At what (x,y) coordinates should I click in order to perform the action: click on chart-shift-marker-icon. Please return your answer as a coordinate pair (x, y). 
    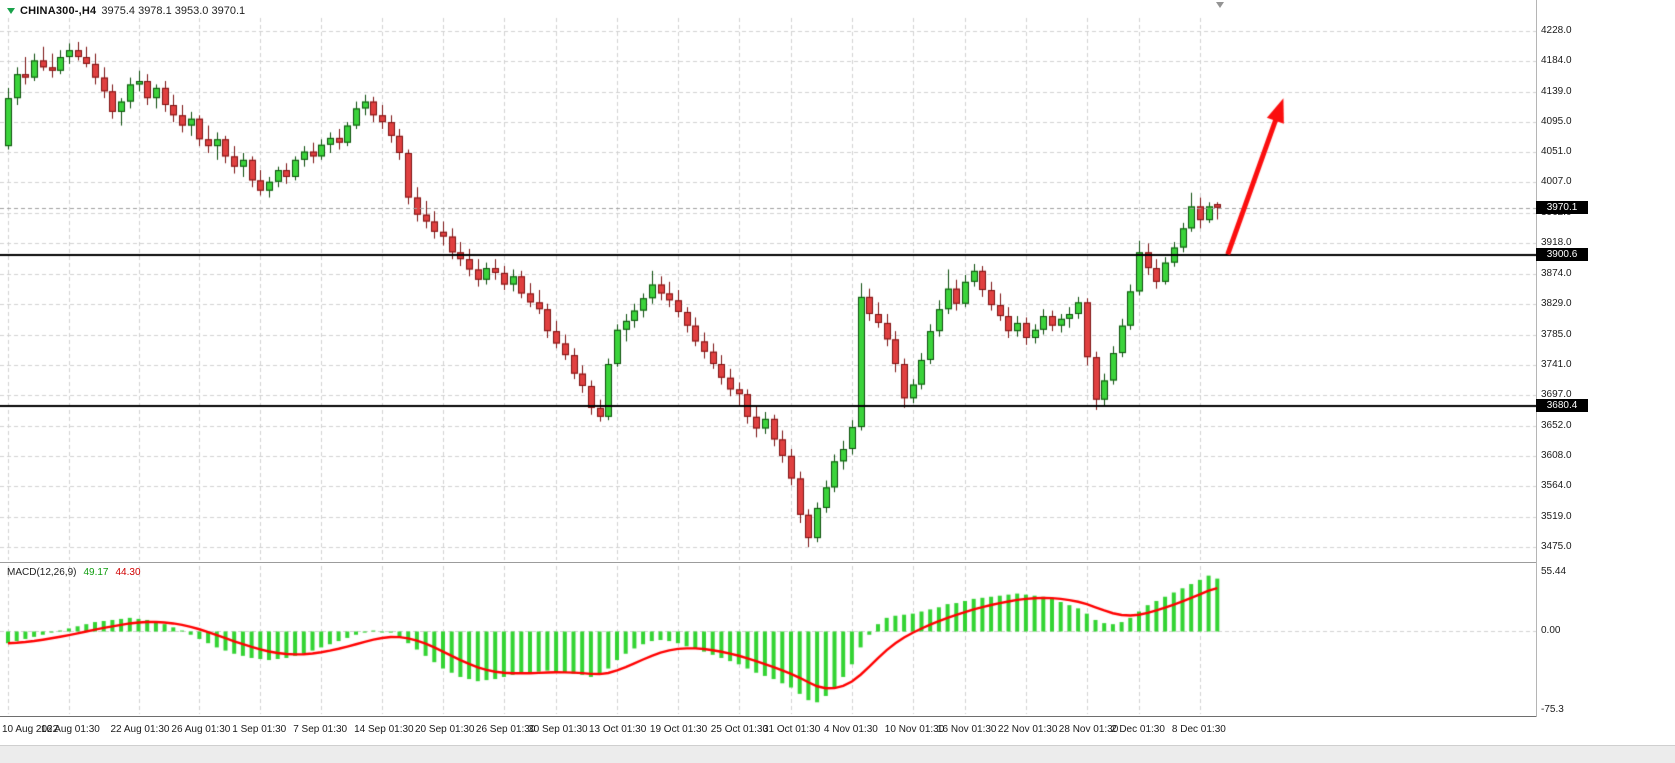
    Looking at the image, I should click on (1220, 5).